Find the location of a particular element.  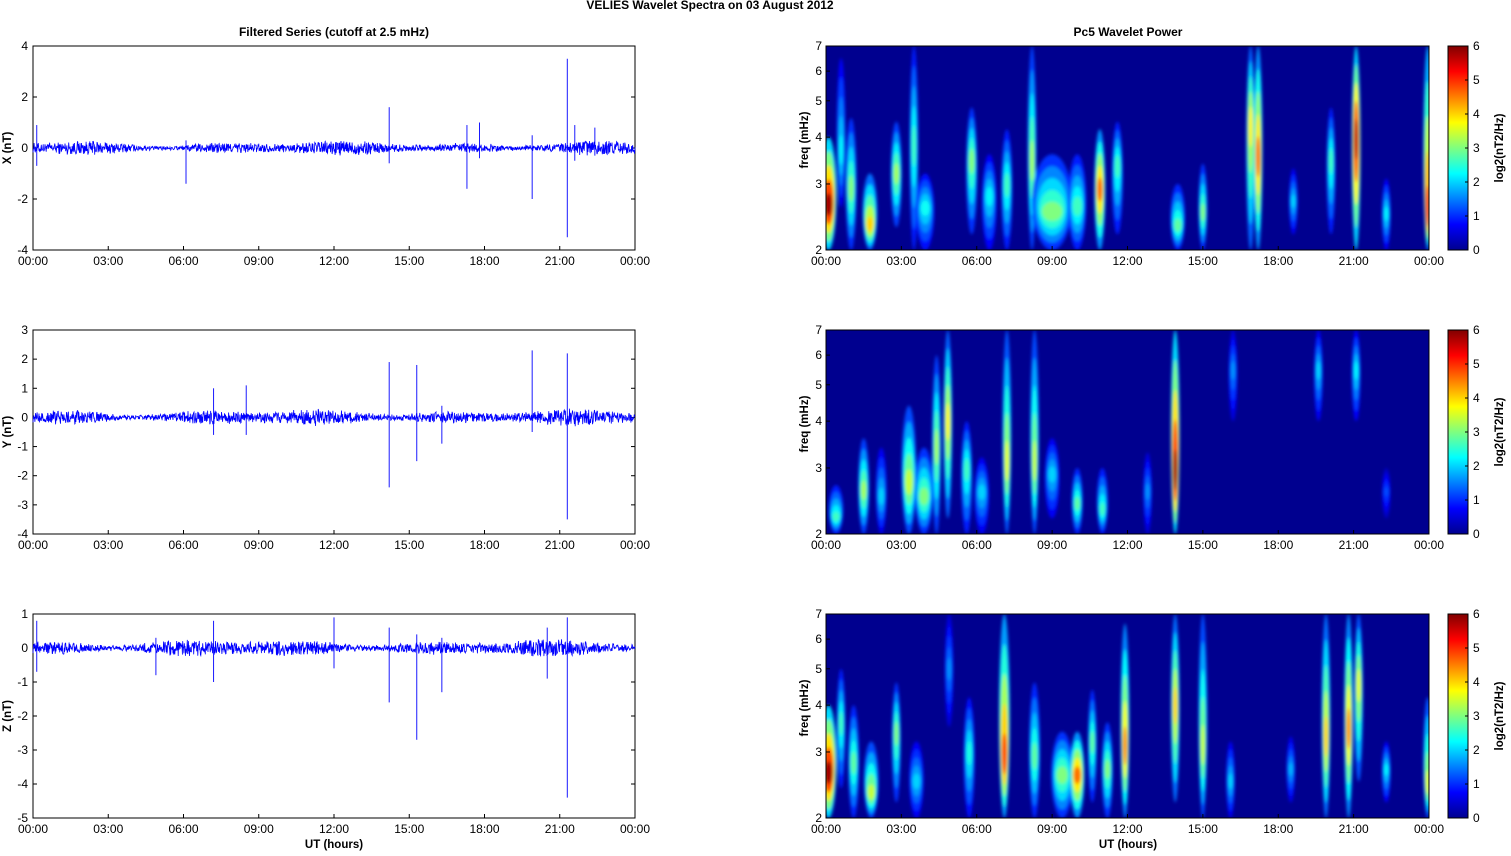

z-freq-tick-label: 7 is located at coordinates (818, 614).